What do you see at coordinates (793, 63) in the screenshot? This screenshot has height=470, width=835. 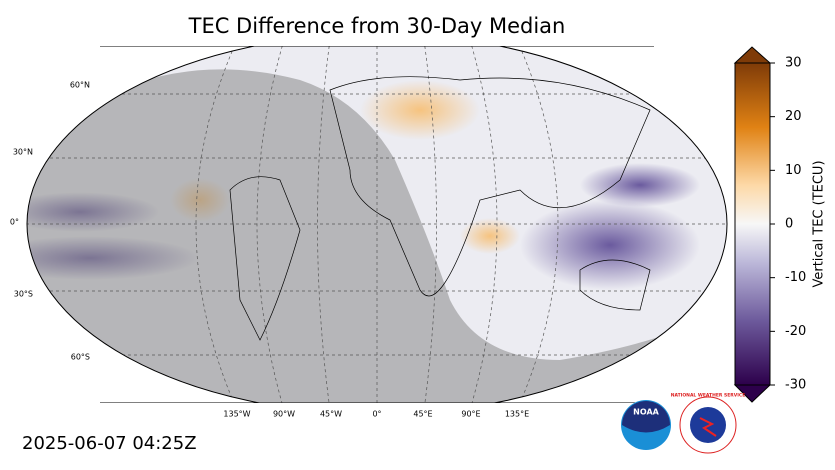 I see `colorbar-tick-label: 30` at bounding box center [793, 63].